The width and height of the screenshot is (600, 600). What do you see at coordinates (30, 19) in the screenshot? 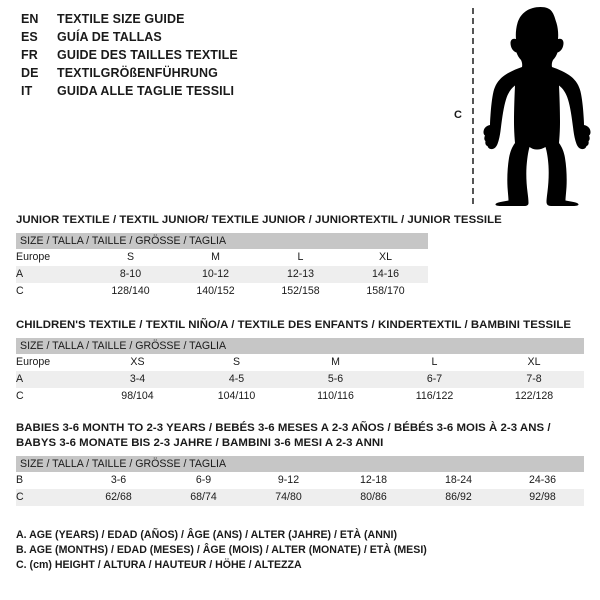
I see `language-code: EN` at bounding box center [30, 19].